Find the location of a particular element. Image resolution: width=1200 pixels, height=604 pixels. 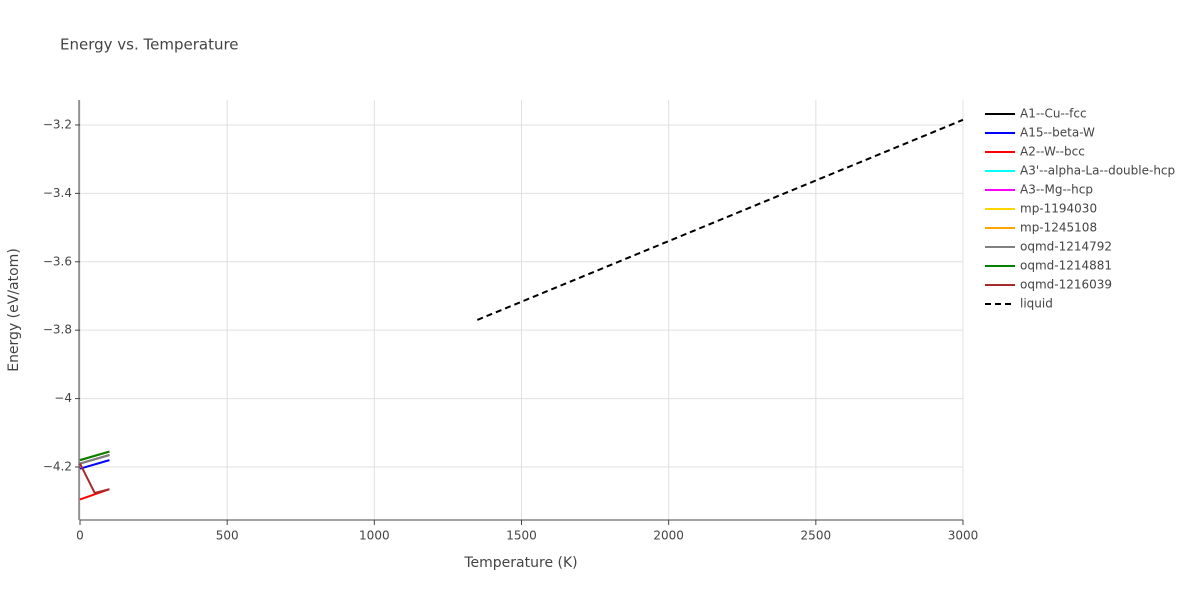

legend-label: A2--W--bcc is located at coordinates (1052, 152).